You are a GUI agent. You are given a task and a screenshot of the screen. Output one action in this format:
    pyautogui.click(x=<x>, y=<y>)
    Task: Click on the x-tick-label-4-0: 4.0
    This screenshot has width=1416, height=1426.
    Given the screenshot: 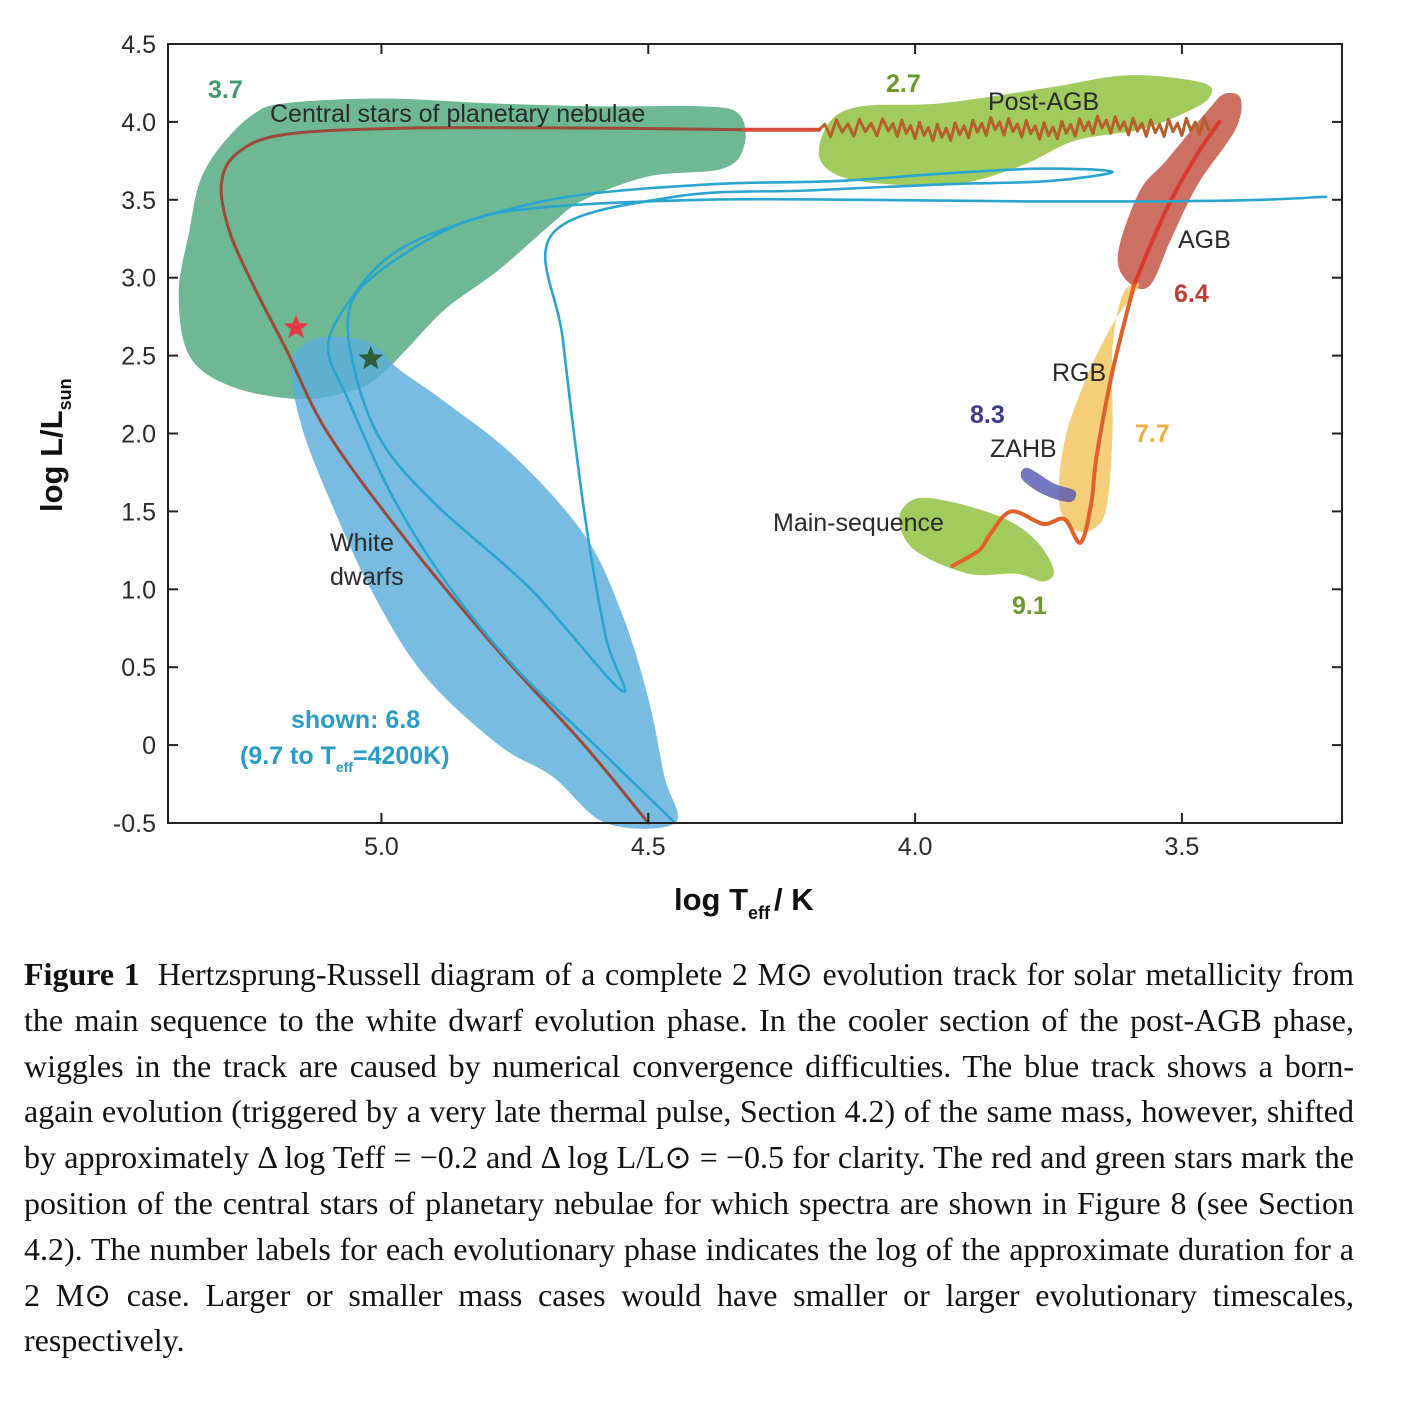 What is the action you would take?
    pyautogui.click(x=915, y=847)
    